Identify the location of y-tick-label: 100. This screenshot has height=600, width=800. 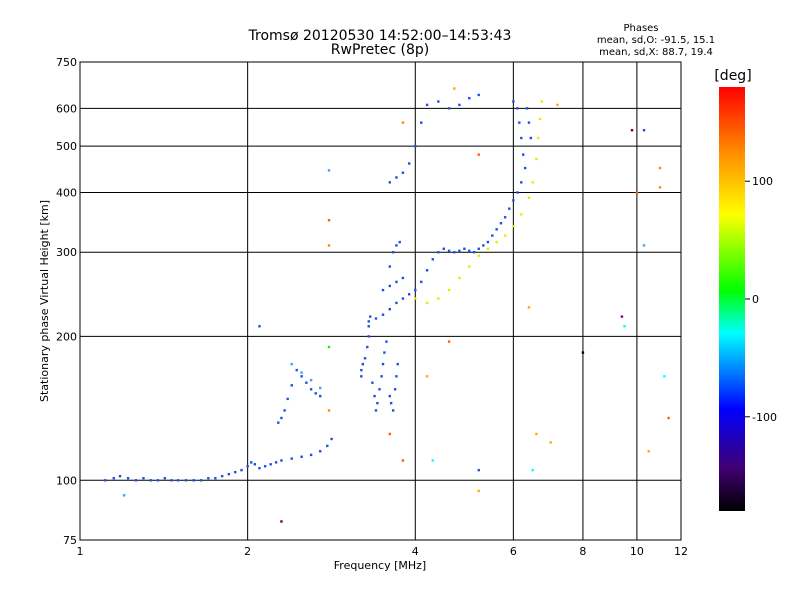
(66, 480).